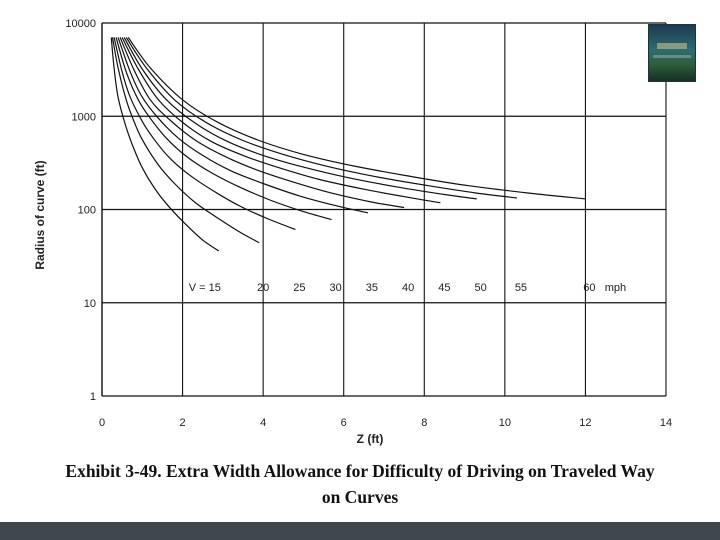 This screenshot has height=540, width=720. Describe the element at coordinates (205, 288) in the screenshot. I see `series-label: V = 15` at that location.